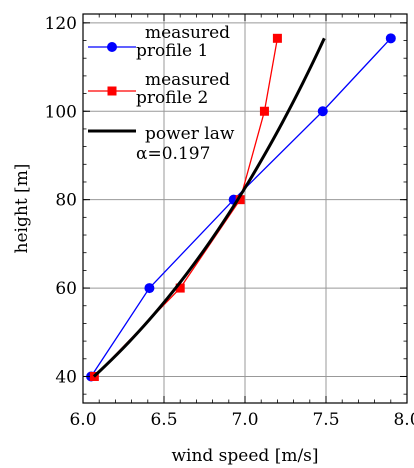  What do you see at coordinates (172, 51) in the screenshot?
I see `legend-label: profile 1` at bounding box center [172, 51].